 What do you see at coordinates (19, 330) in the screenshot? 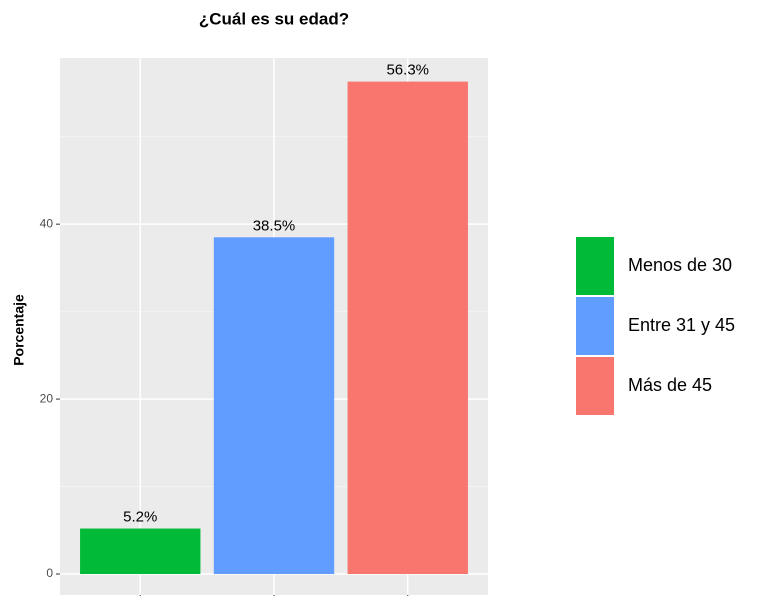
I see `y-axis-label: Porcentaje` at bounding box center [19, 330].